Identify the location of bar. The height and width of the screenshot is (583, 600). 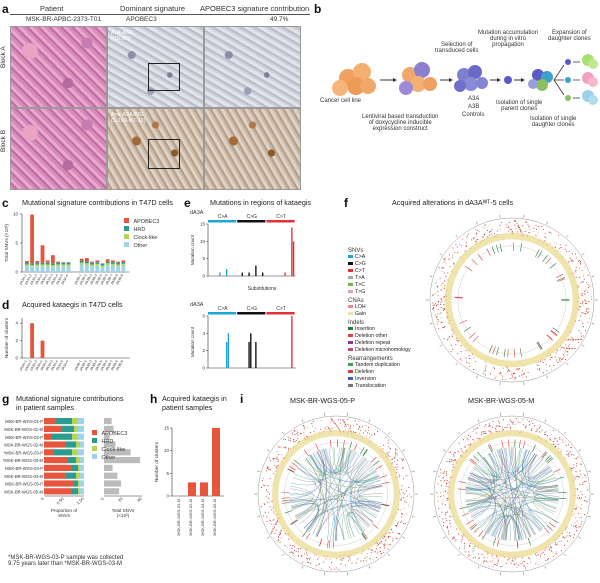
(228, 350).